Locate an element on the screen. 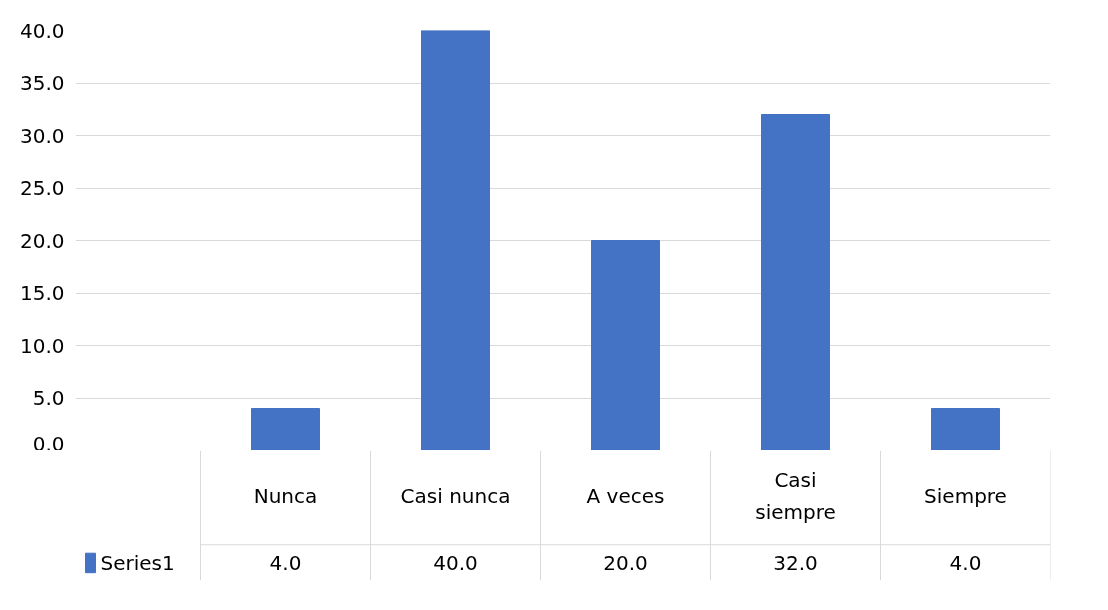 This screenshot has width=1108, height=610. y-tick-label: 10.0 is located at coordinates (42, 345).